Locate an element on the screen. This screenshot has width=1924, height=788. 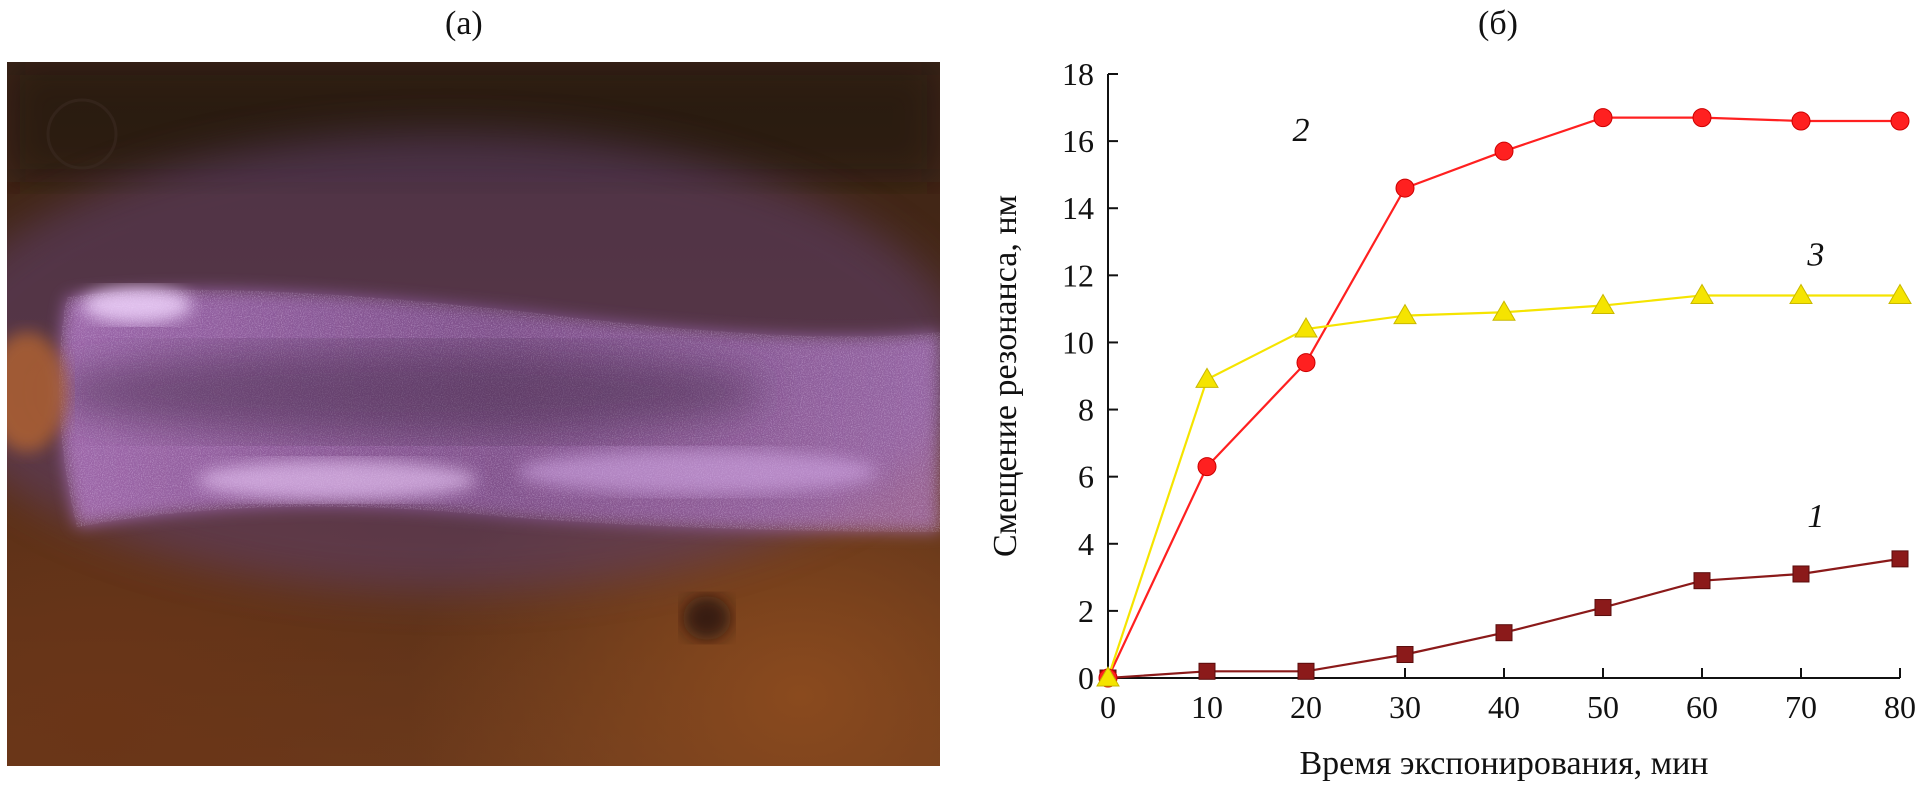
x-tick-label: 30 is located at coordinates (1405, 707).